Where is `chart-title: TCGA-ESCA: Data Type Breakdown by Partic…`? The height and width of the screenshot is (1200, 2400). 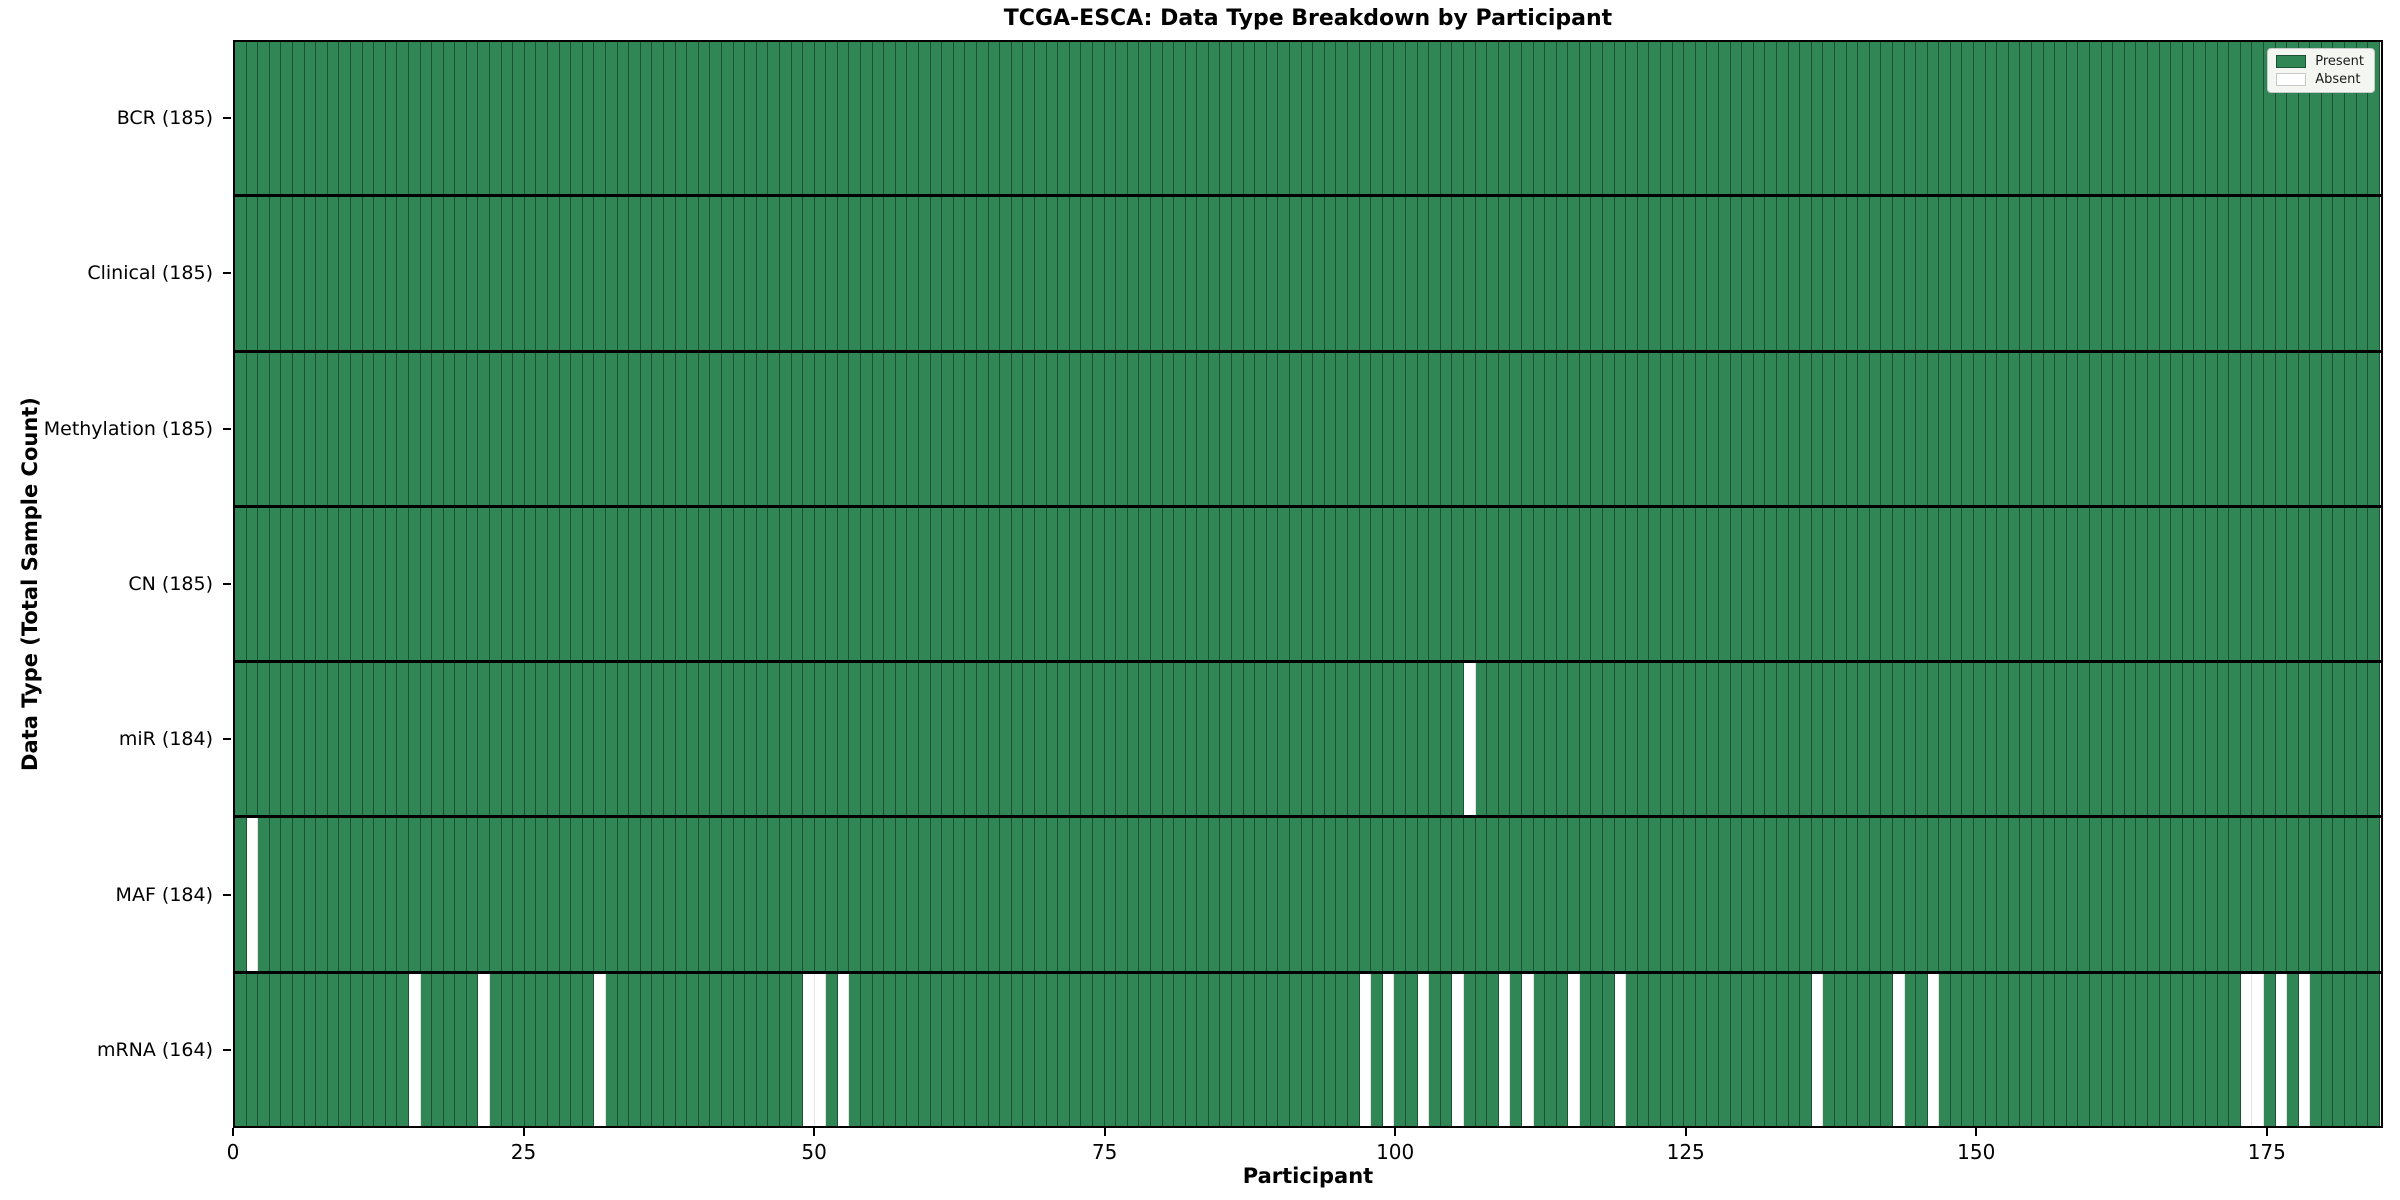
chart-title: TCGA-ESCA: Data Type Breakdown by Partic… is located at coordinates (1308, 18).